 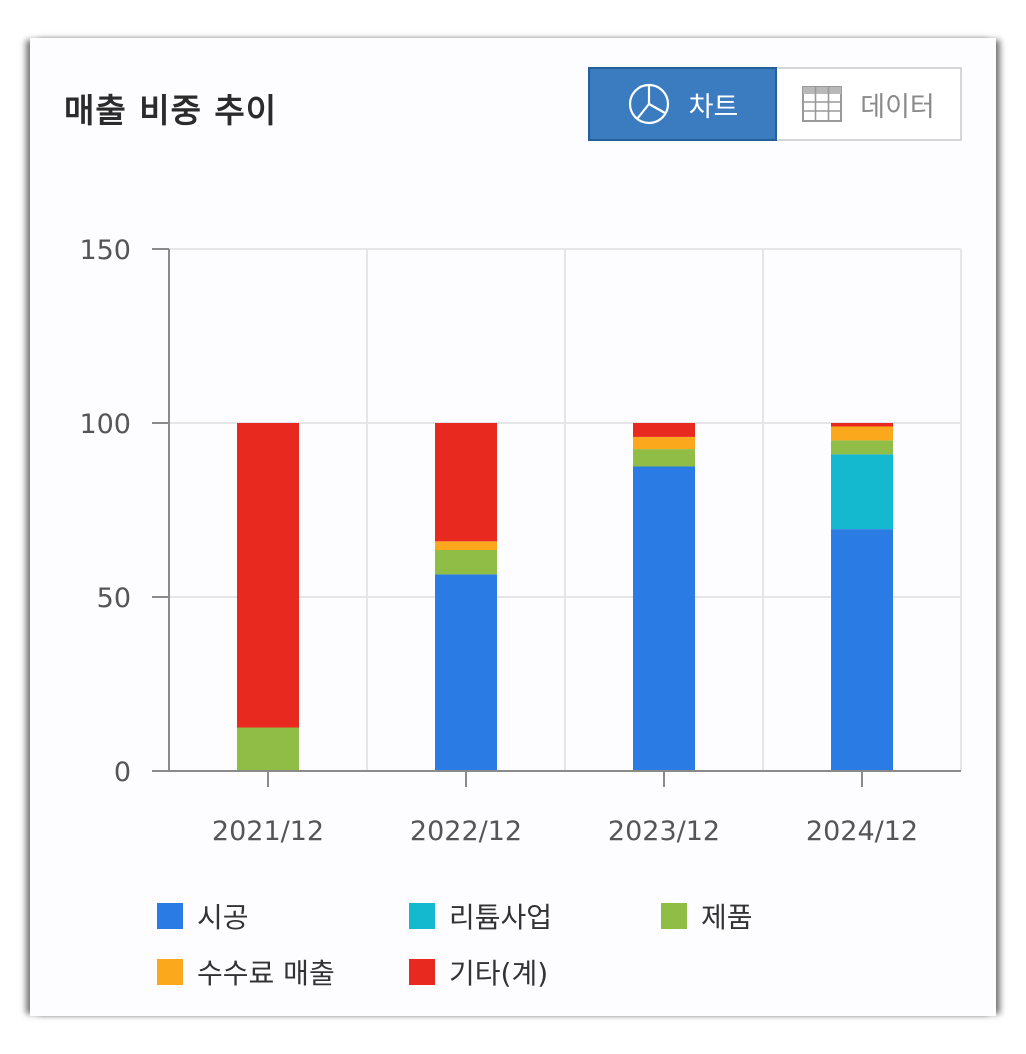 I want to click on legend-item: 리튬사업, so click(x=480, y=916).